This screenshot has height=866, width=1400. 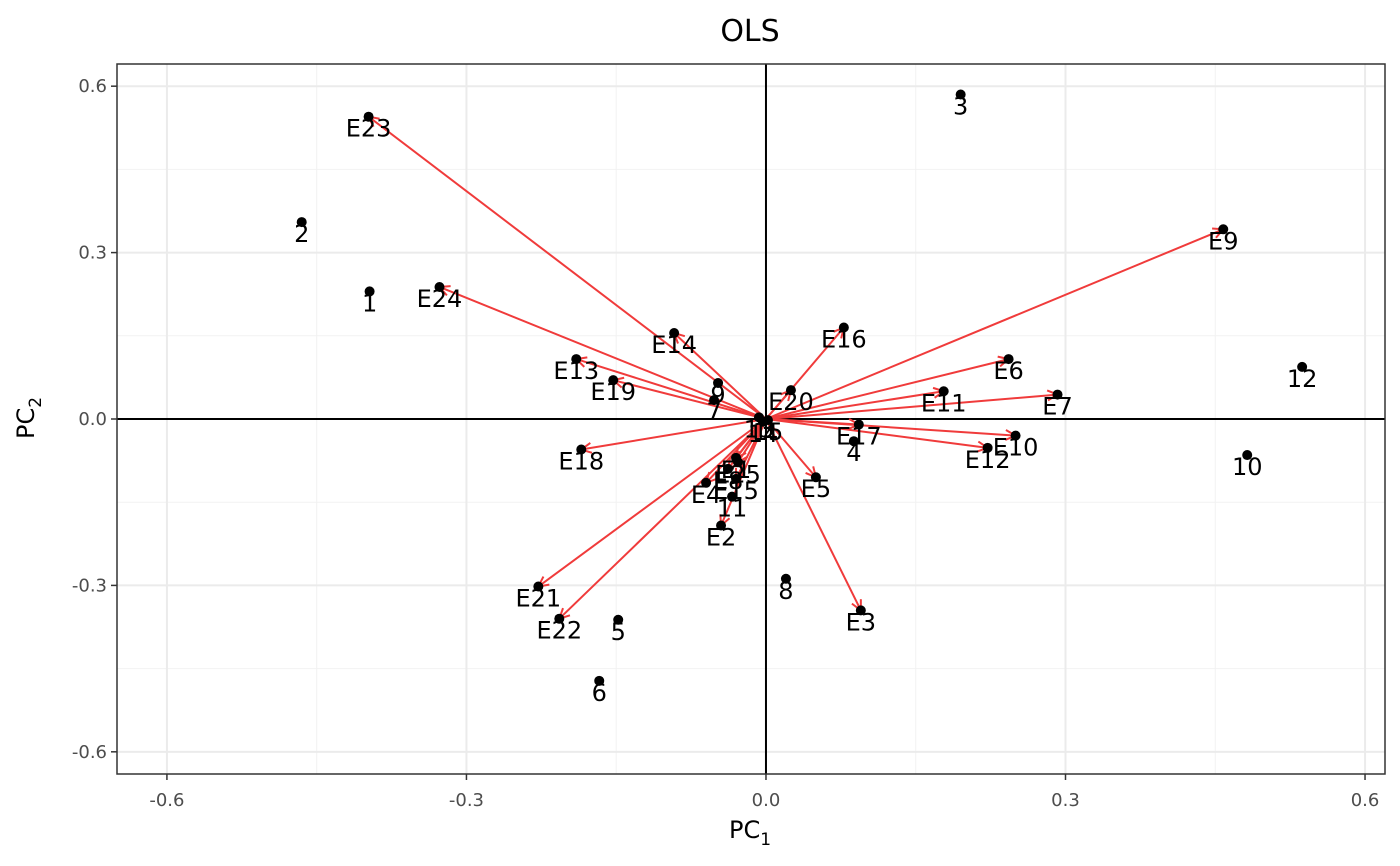 I want to click on point-label-E12: E12, so click(x=988, y=460).